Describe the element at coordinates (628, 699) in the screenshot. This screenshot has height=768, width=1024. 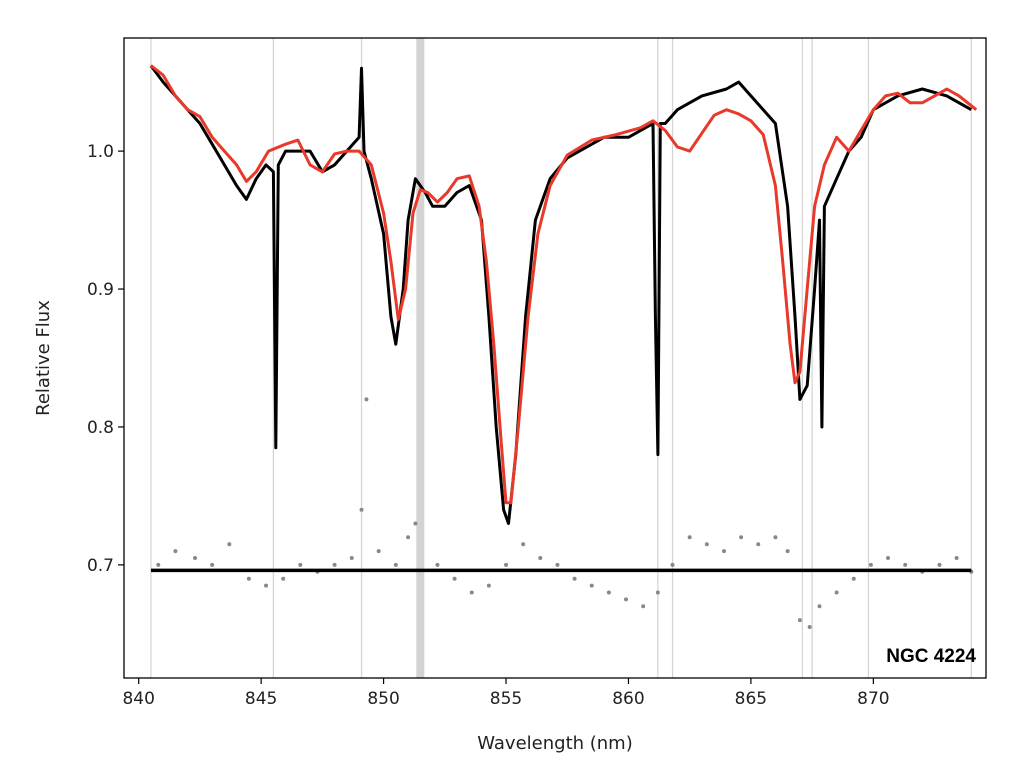
I see `x-tick-label: 860` at that location.